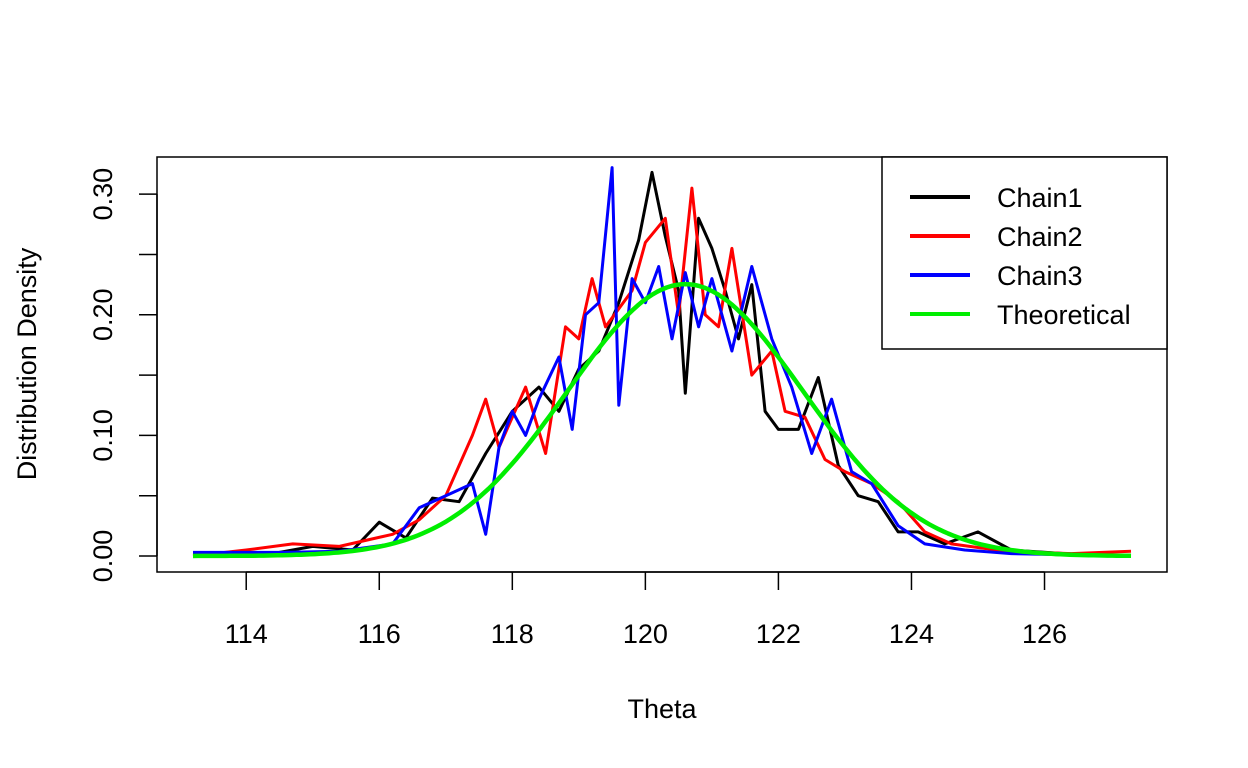 This screenshot has width=1248, height=768. What do you see at coordinates (103, 435) in the screenshot?
I see `y-tick-label: 0.10` at bounding box center [103, 435].